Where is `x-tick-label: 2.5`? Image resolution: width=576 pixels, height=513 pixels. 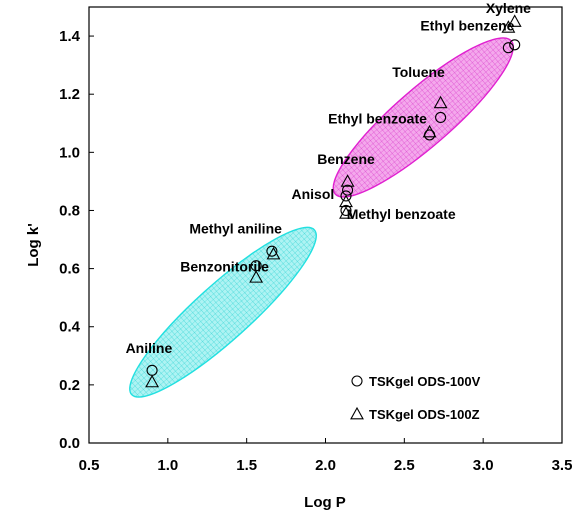 x-tick-label: 2.5 is located at coordinates (404, 465).